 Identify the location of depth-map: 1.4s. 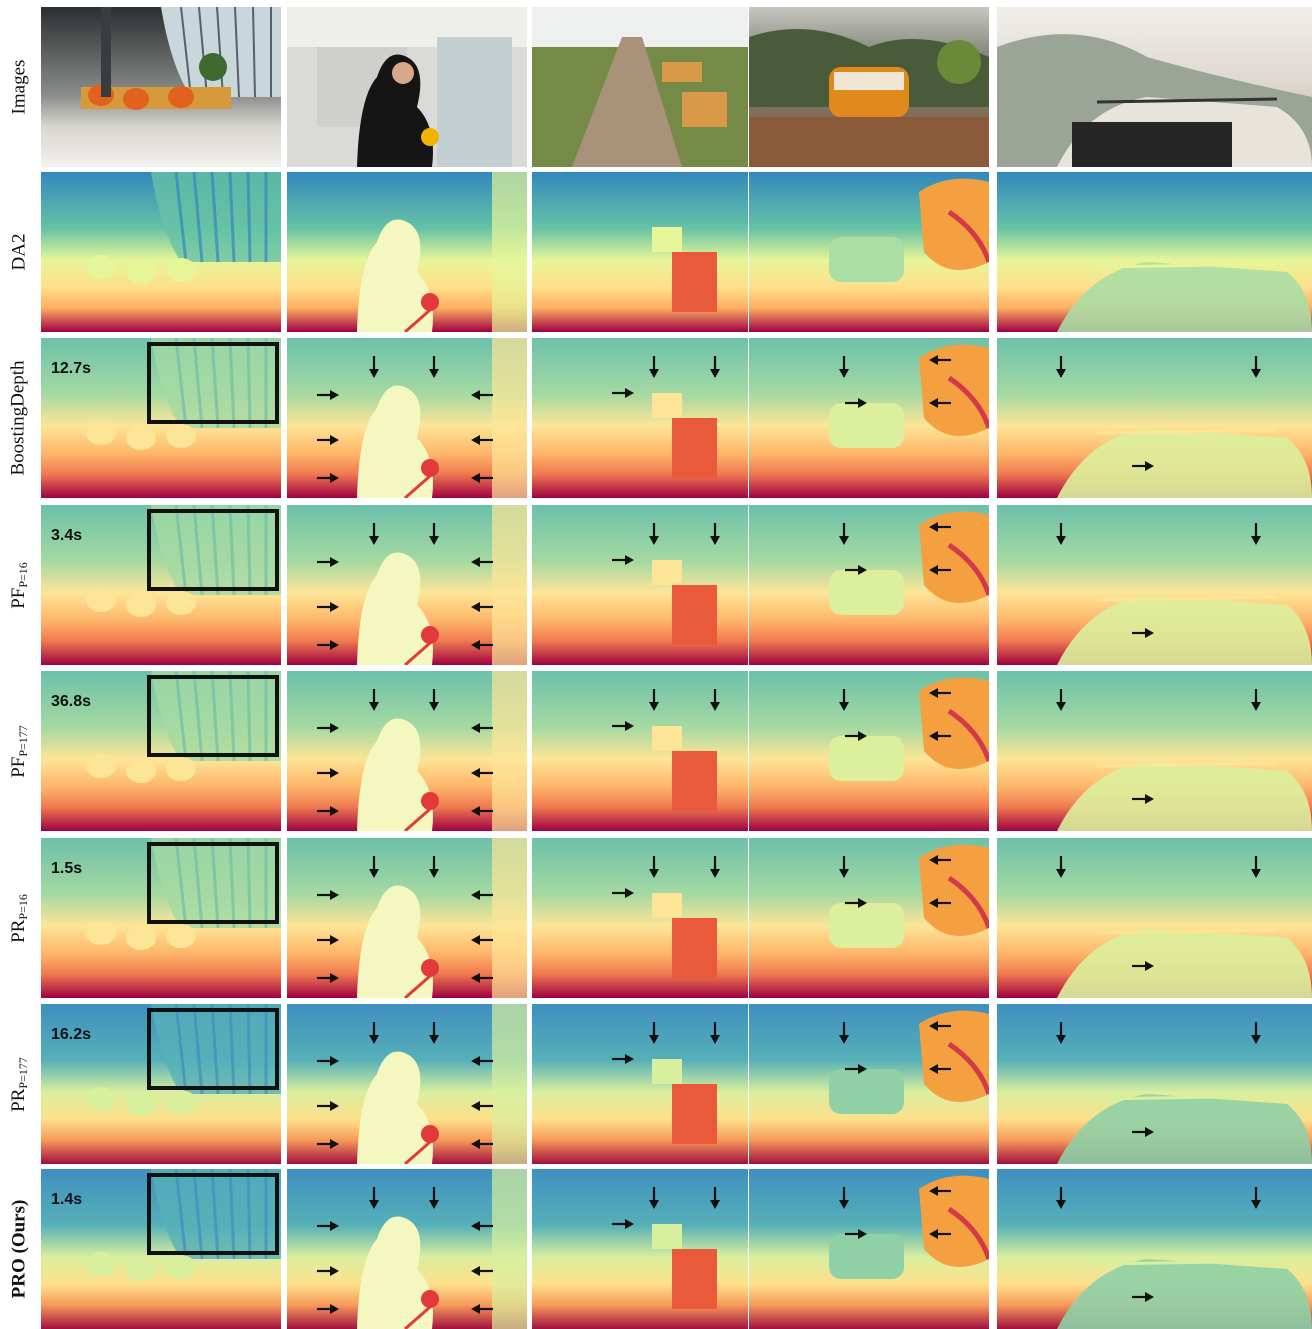
(161, 1249).